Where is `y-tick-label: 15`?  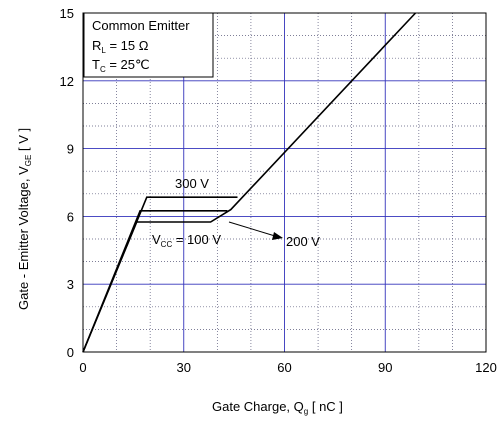
y-tick-label: 15 is located at coordinates (67, 13).